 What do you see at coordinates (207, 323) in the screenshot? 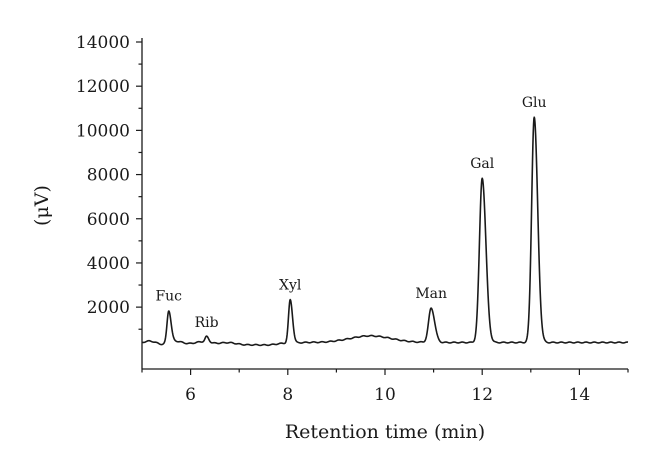
I see `peak-label-rib: Rib` at bounding box center [207, 323].